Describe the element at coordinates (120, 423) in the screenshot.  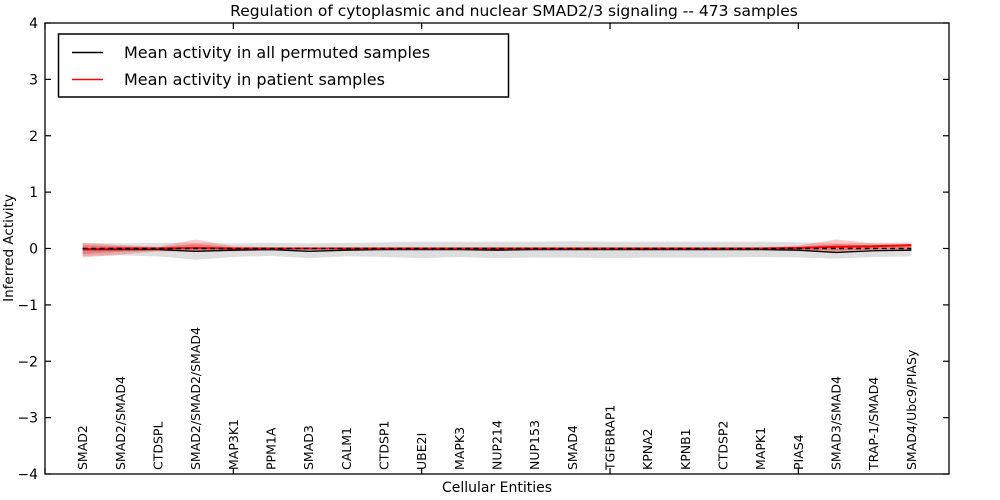
I see `x-category-label: SMAD2/SMAD4` at that location.